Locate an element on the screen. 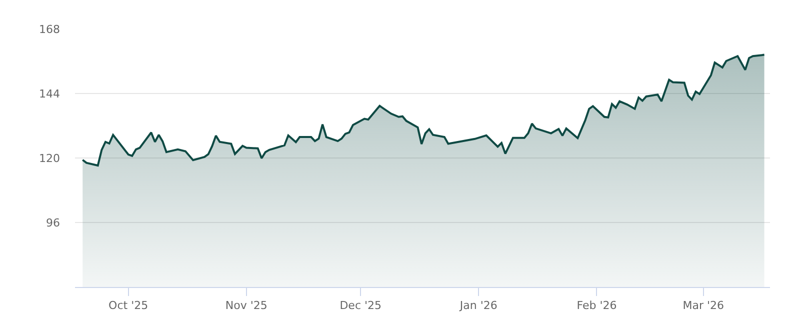 The height and width of the screenshot is (324, 800). x-tick-label: Dec '25 is located at coordinates (361, 305).